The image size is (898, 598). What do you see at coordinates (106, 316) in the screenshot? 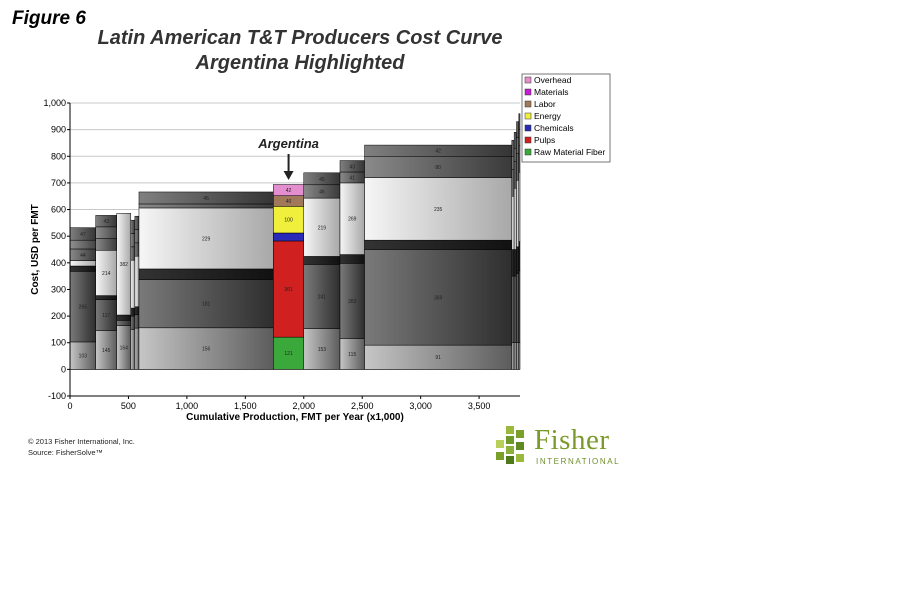
I see `data-label: 117` at bounding box center [106, 316].